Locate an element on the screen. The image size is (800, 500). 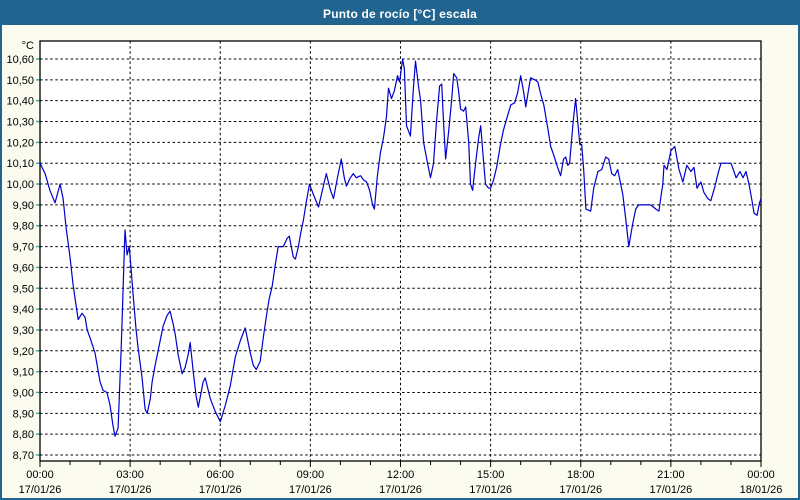
window-title: Punto de rocío [°C] escala is located at coordinates (400, 13).